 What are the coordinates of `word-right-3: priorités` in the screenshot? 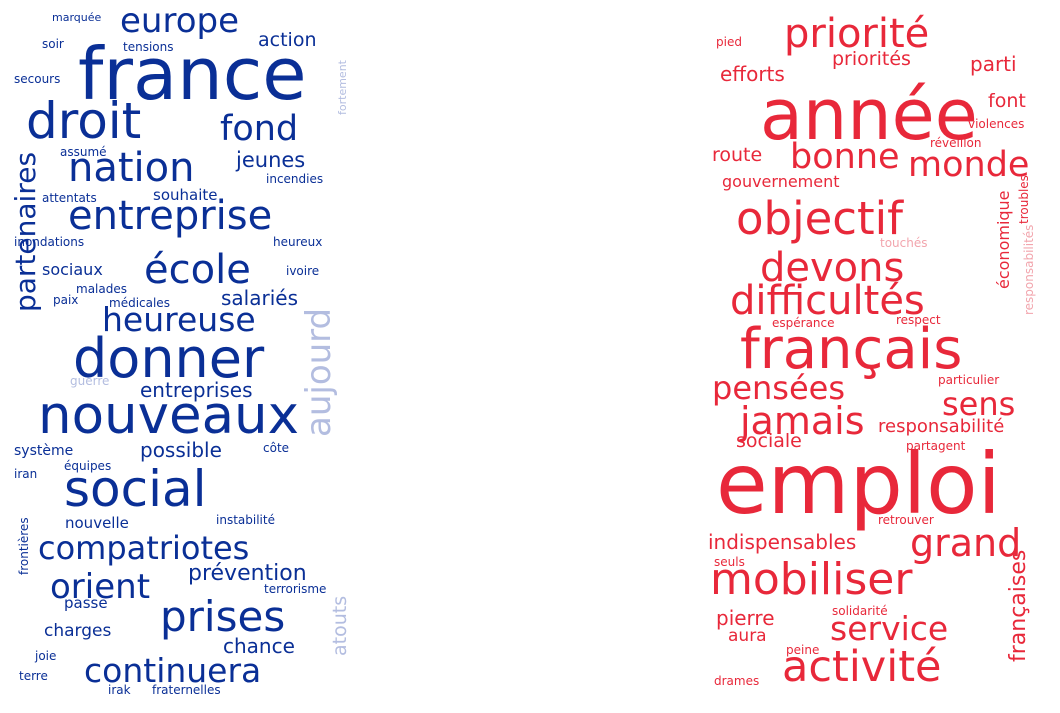 It's located at (871, 59).